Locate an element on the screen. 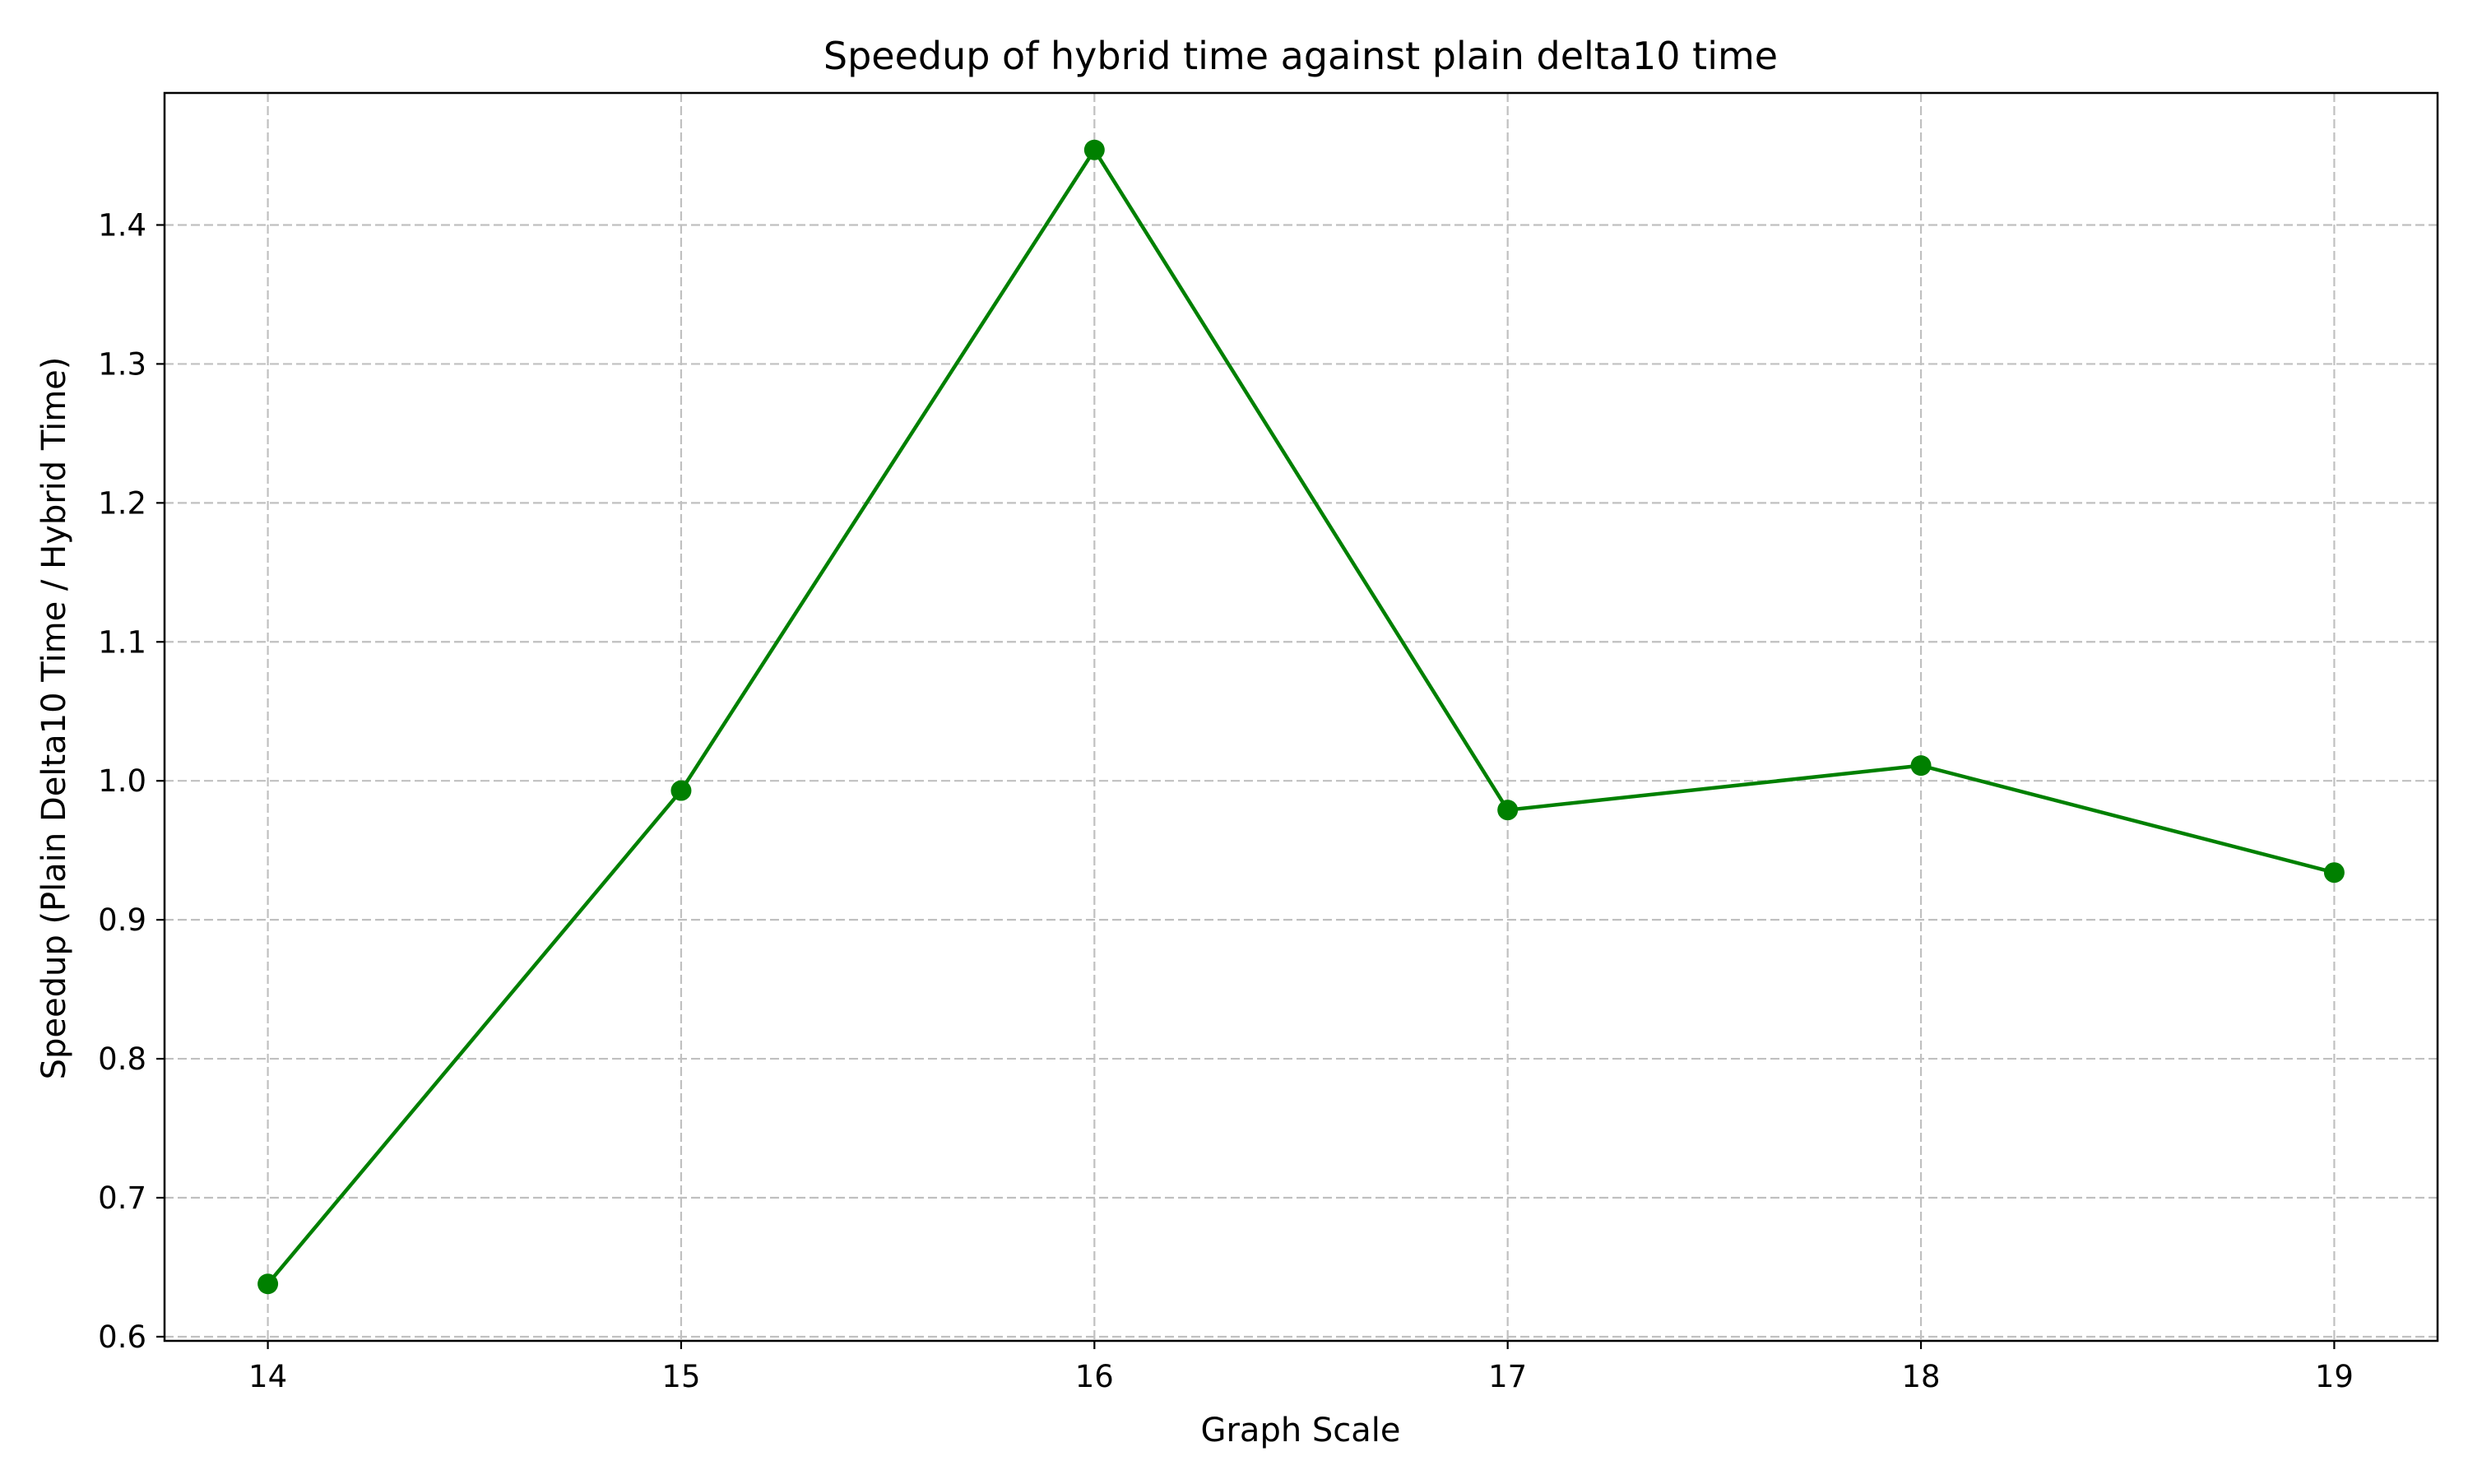  y-tick-label: 0.6 is located at coordinates (122, 1337).